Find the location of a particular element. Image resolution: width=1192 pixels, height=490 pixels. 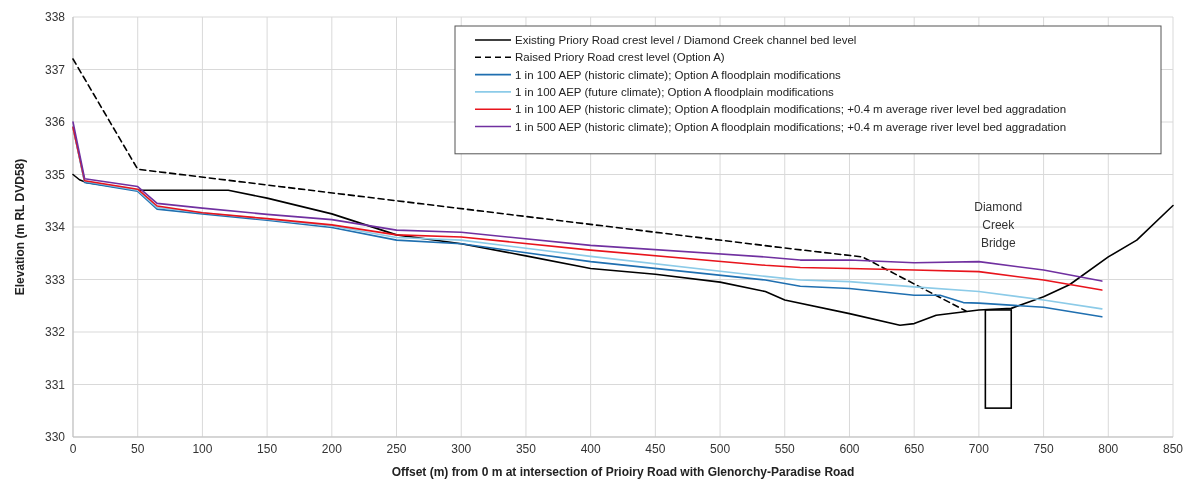

legend-label: Existing Priory Road crest level / Diamond Creek channel bed level is located at coordinates (686, 40).